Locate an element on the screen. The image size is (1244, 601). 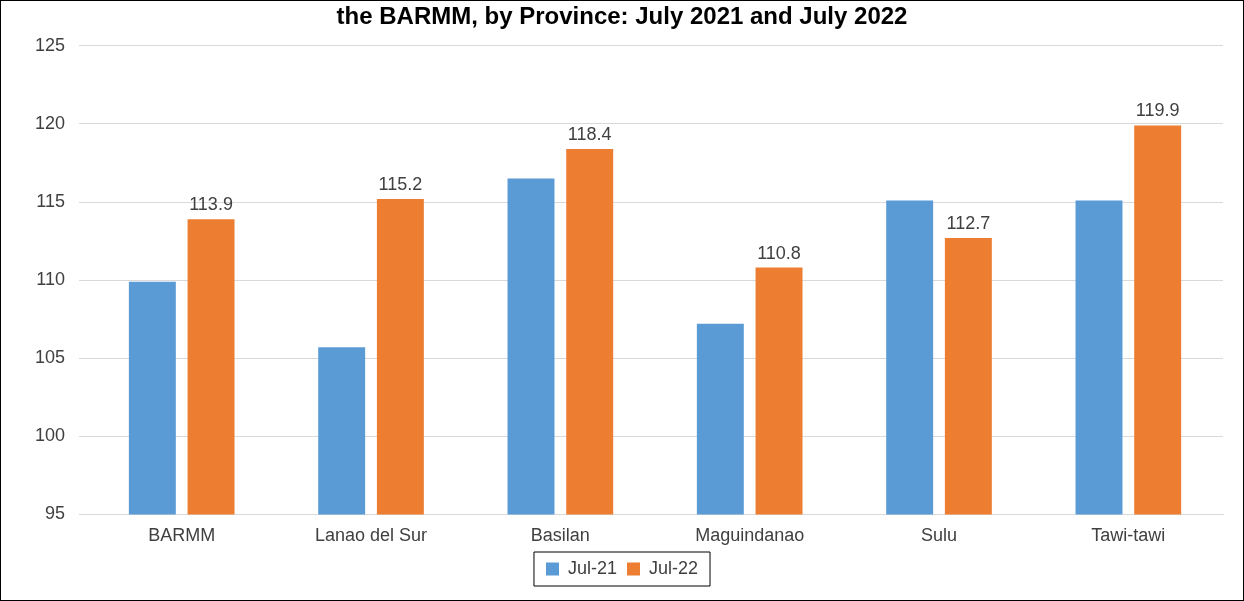
legend-label: Jul-21 is located at coordinates (592, 567).